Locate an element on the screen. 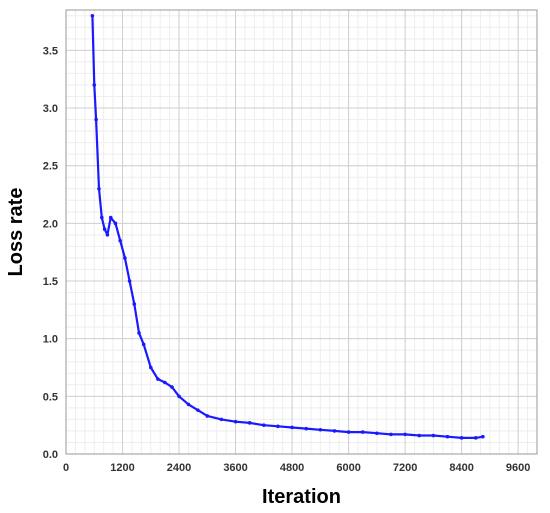  y-tick-label: 2.5 is located at coordinates (50, 167).